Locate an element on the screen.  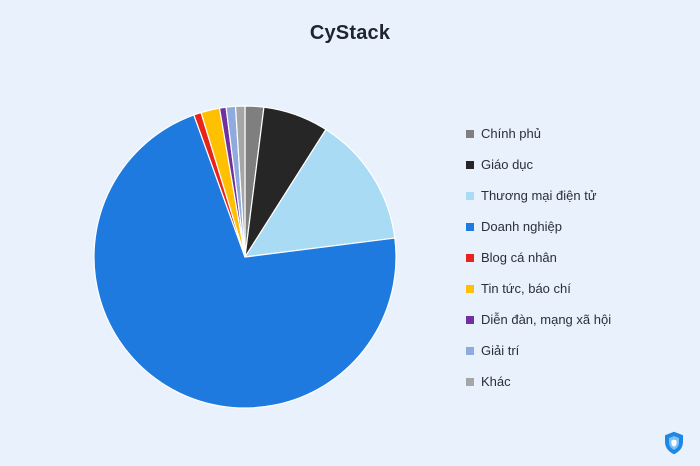
brand-logo: CyStack is located at coordinates (350, 33).